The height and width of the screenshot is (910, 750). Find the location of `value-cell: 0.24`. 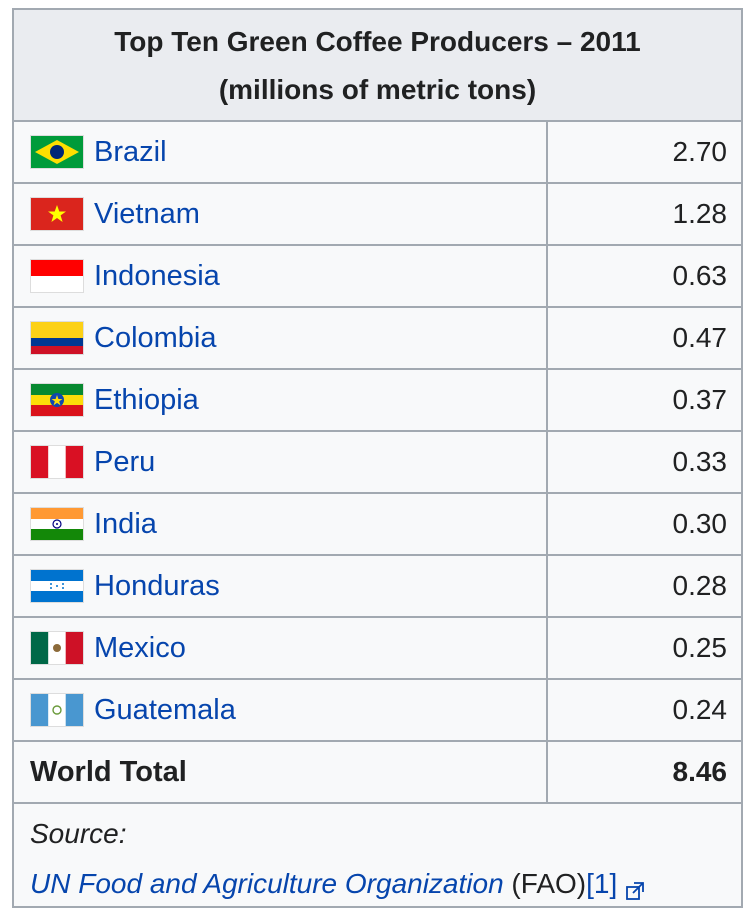

value-cell: 0.24 is located at coordinates (700, 709).